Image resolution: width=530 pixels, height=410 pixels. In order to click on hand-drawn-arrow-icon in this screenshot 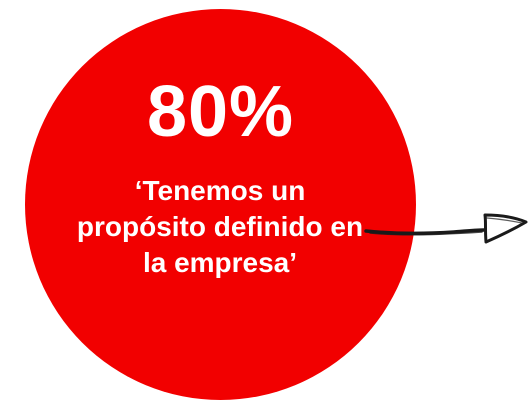, I will do `click(446, 228)`.